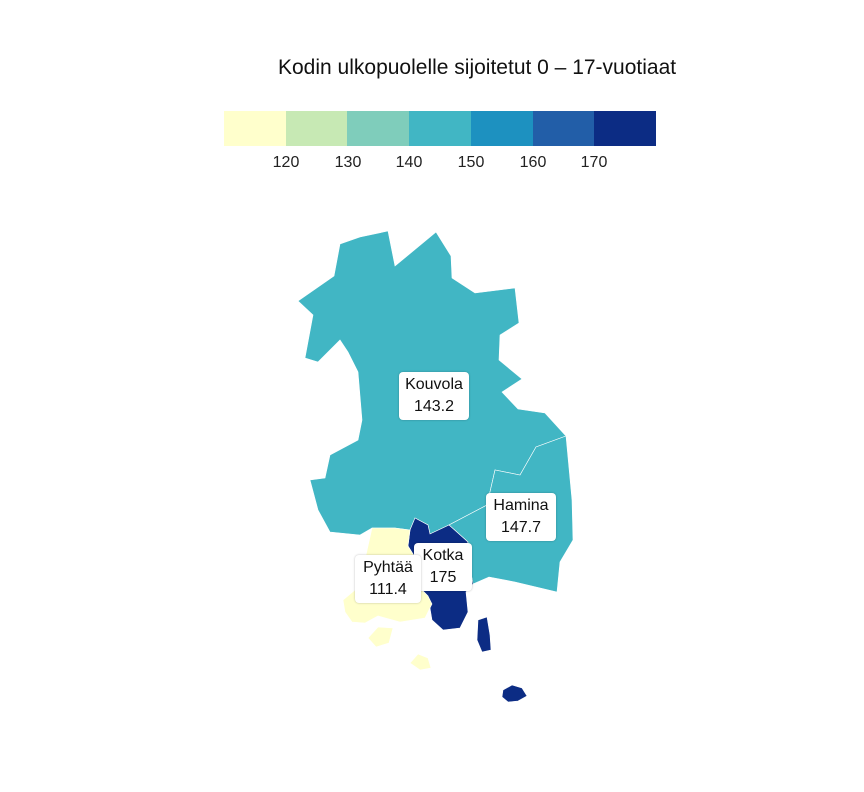  I want to click on region-value: 175, so click(443, 577).